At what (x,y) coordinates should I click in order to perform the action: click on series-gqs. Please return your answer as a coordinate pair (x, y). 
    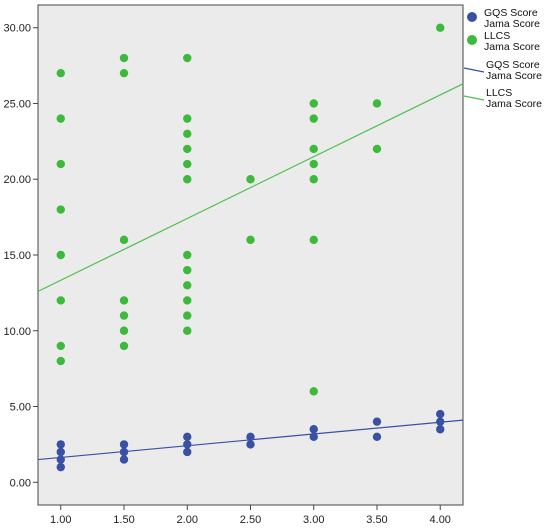
    Looking at the image, I should click on (250, 440).